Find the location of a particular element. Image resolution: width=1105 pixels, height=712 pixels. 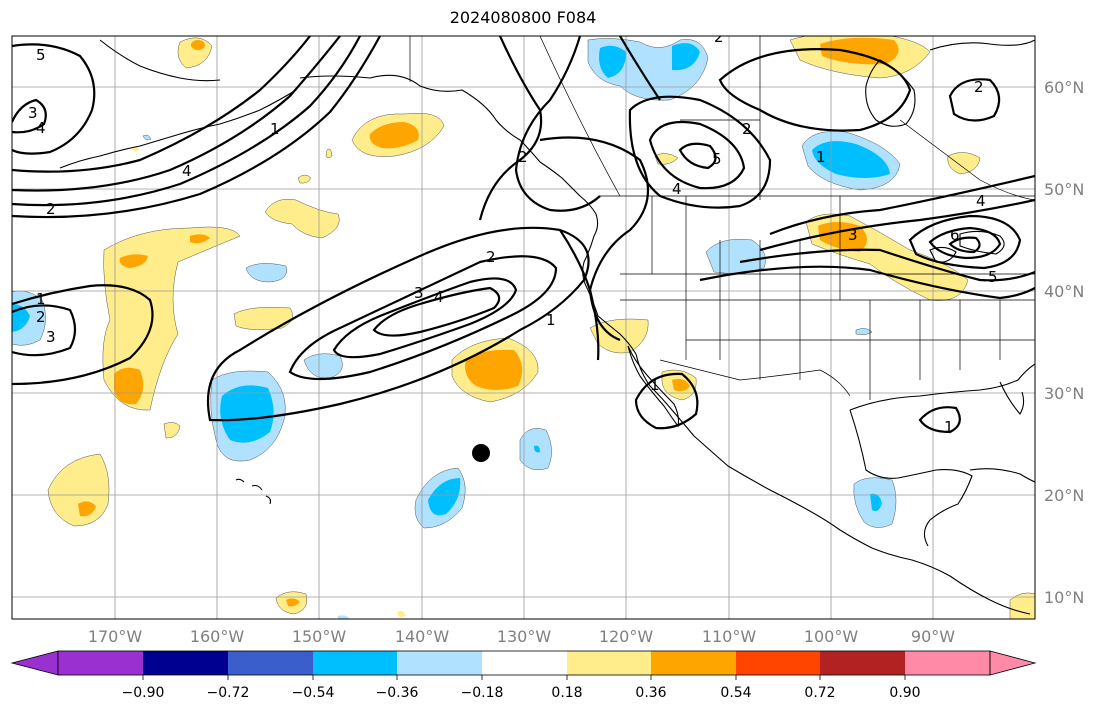

lon-tick-label: 100°W is located at coordinates (831, 636).